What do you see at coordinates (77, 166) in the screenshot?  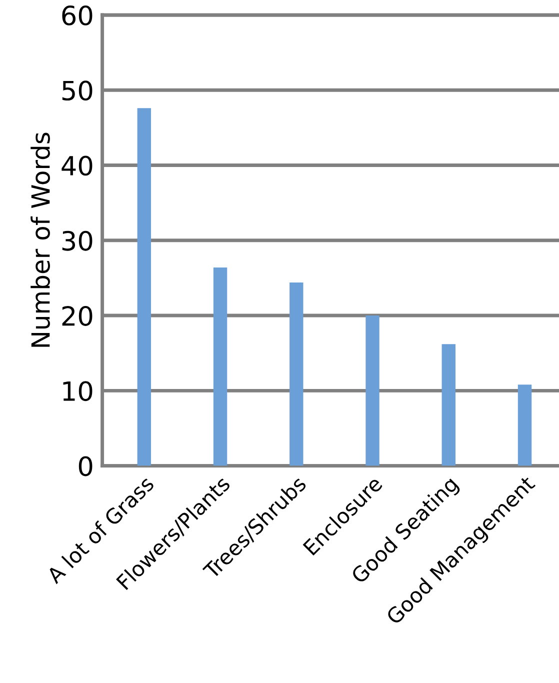 I see `y-tick-label: 40` at bounding box center [77, 166].